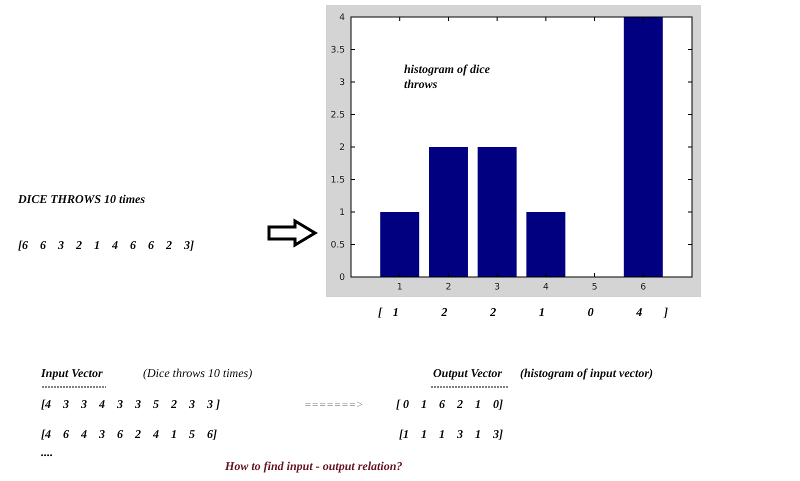  What do you see at coordinates (449, 404) in the screenshot?
I see `text: [ 0 1 6 2 1 0]` at bounding box center [449, 404].